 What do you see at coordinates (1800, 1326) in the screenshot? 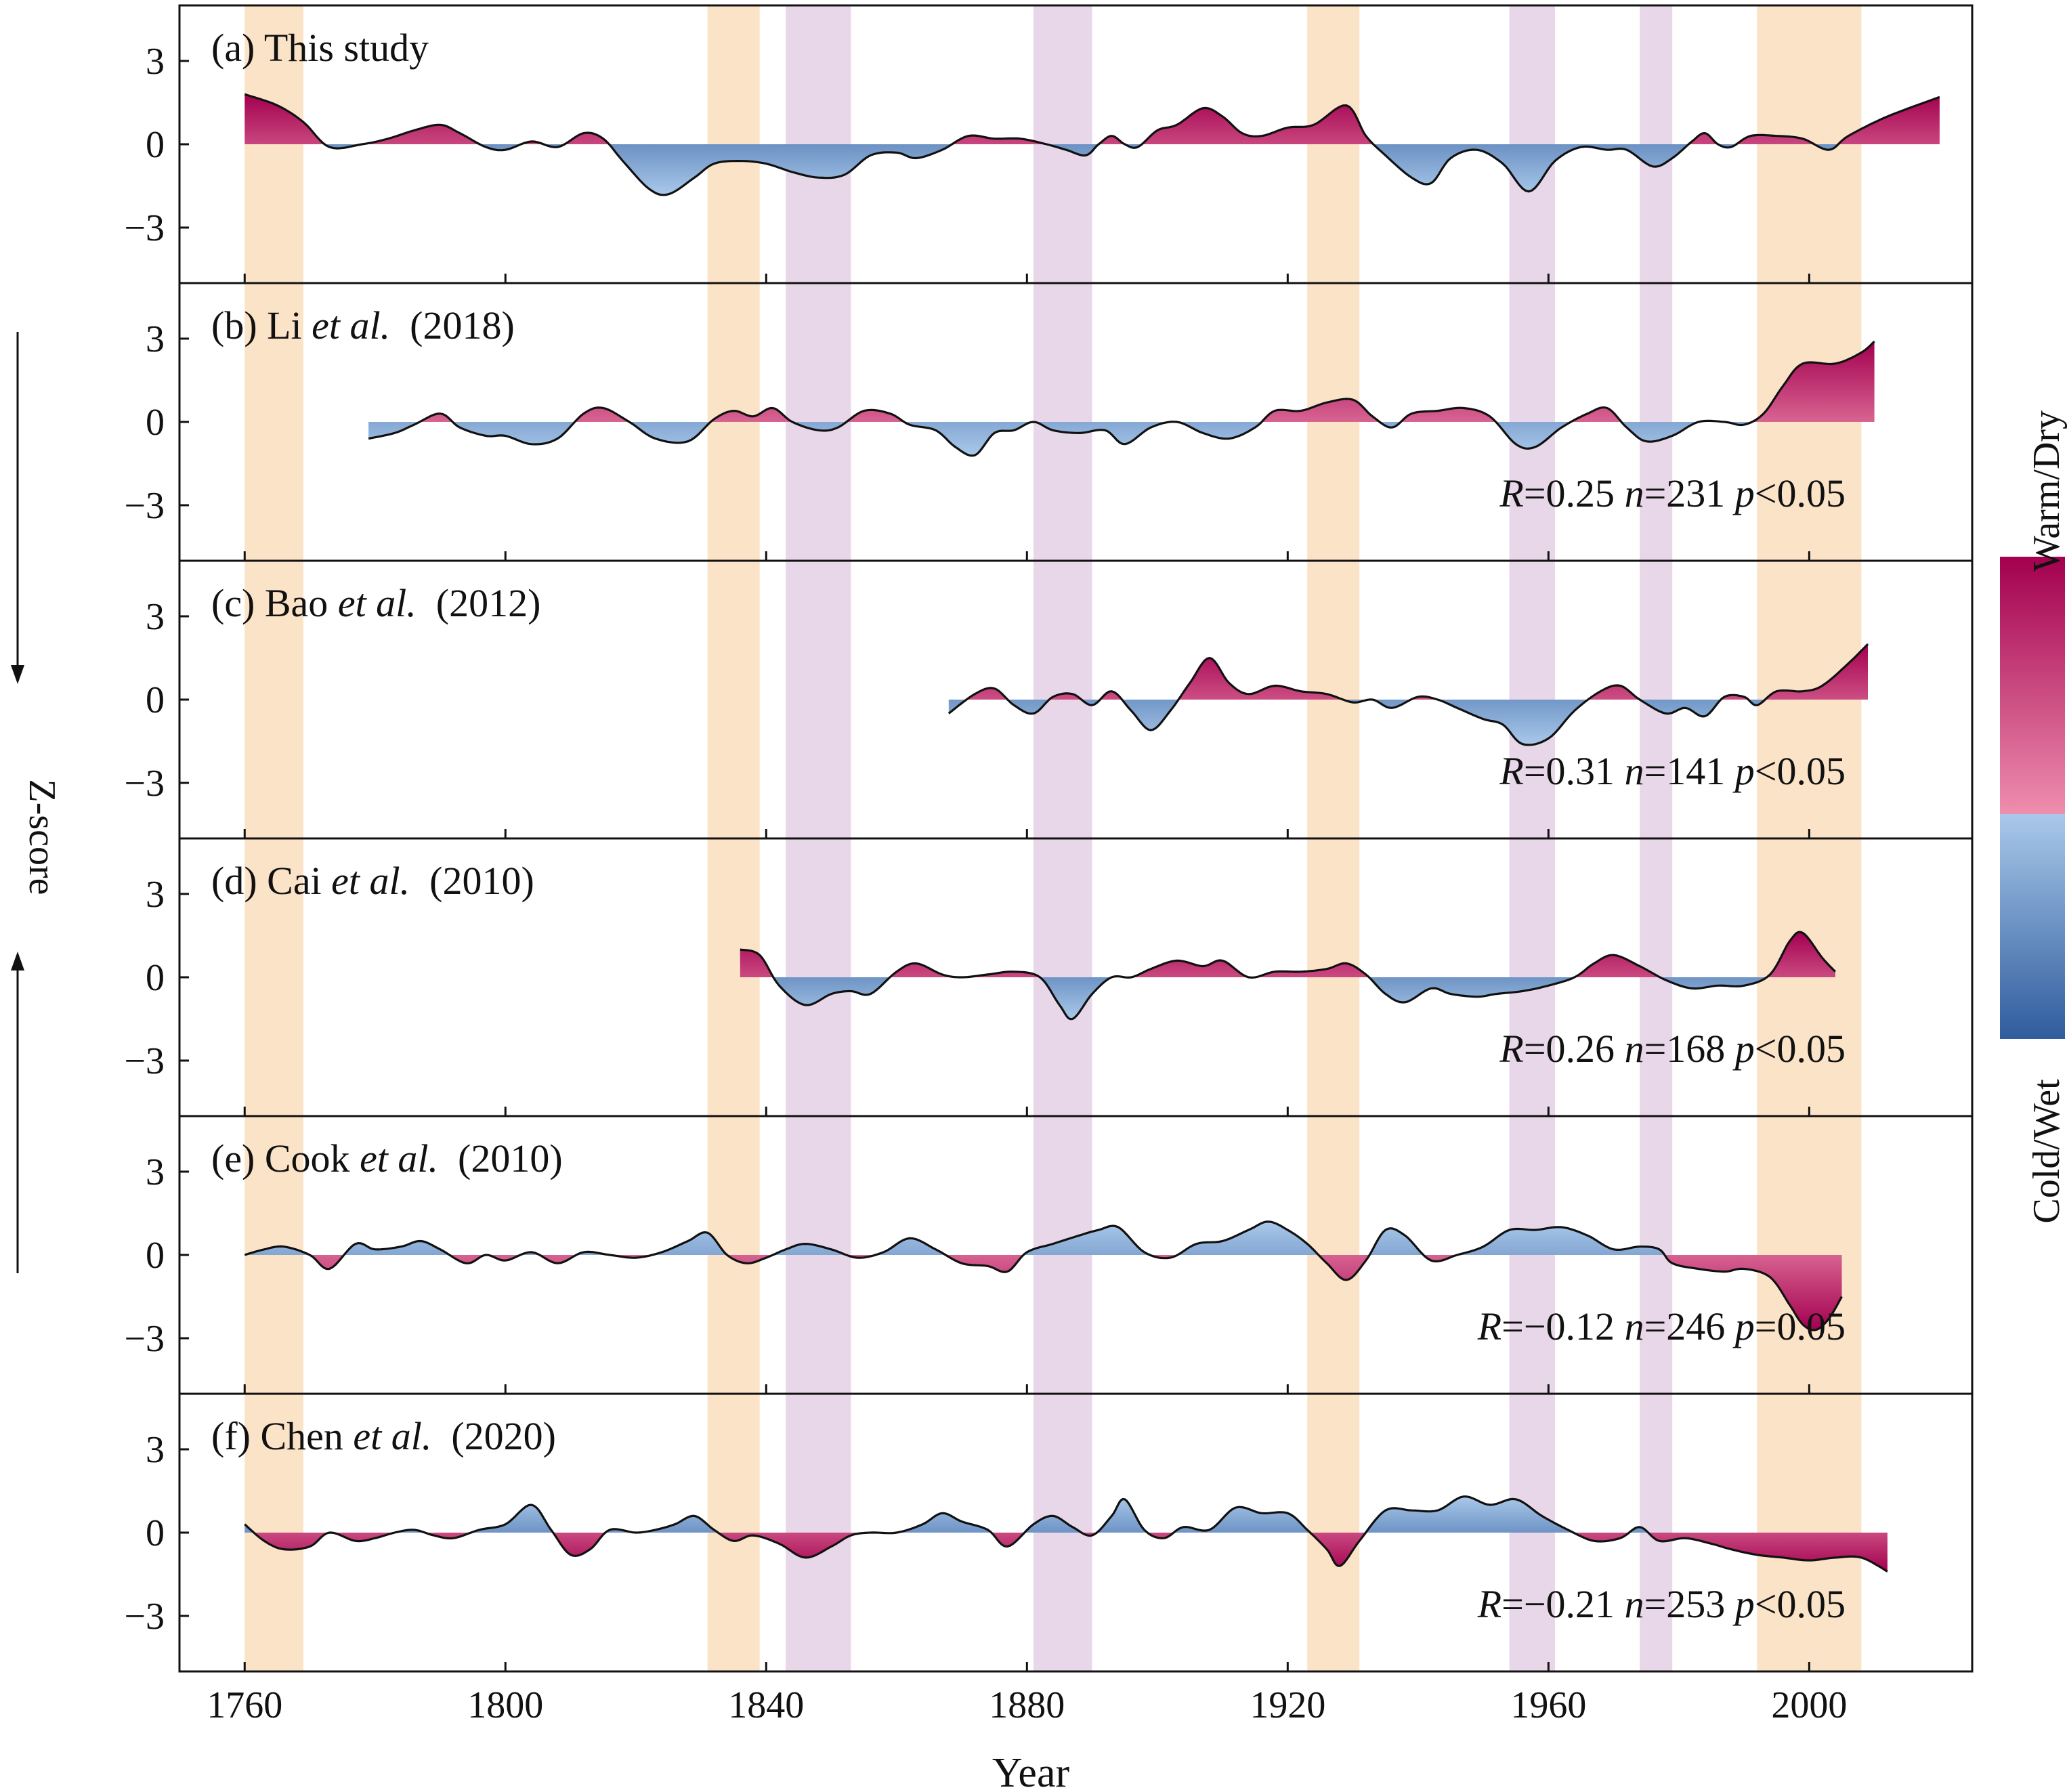
I see `stat-part: =0.05` at bounding box center [1800, 1326].